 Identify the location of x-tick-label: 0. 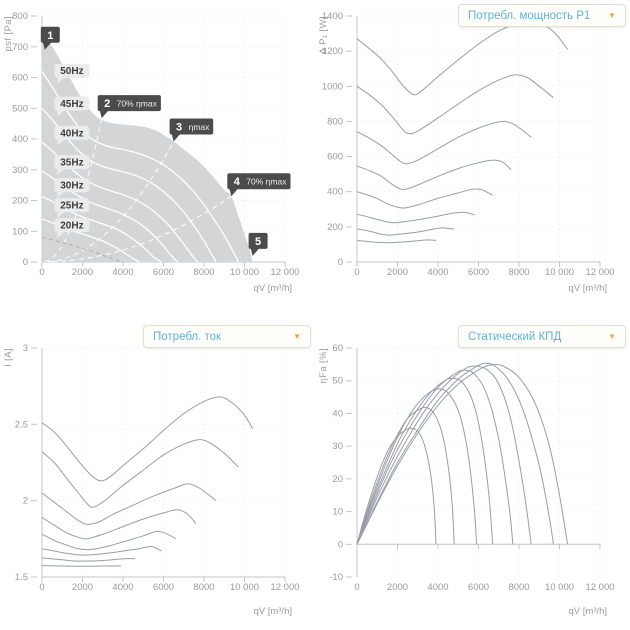
(356, 272).